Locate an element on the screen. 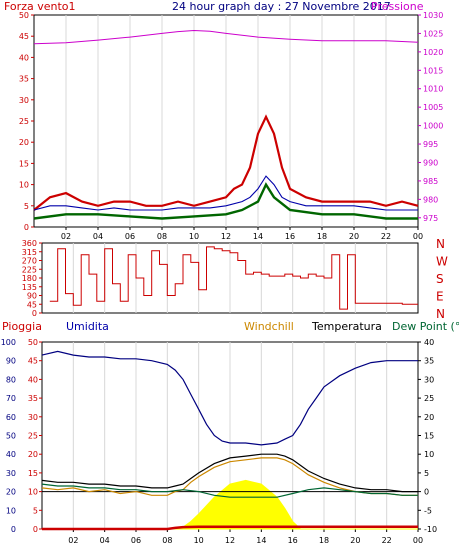  rain-tick-label: 35 is located at coordinates (33, 398).